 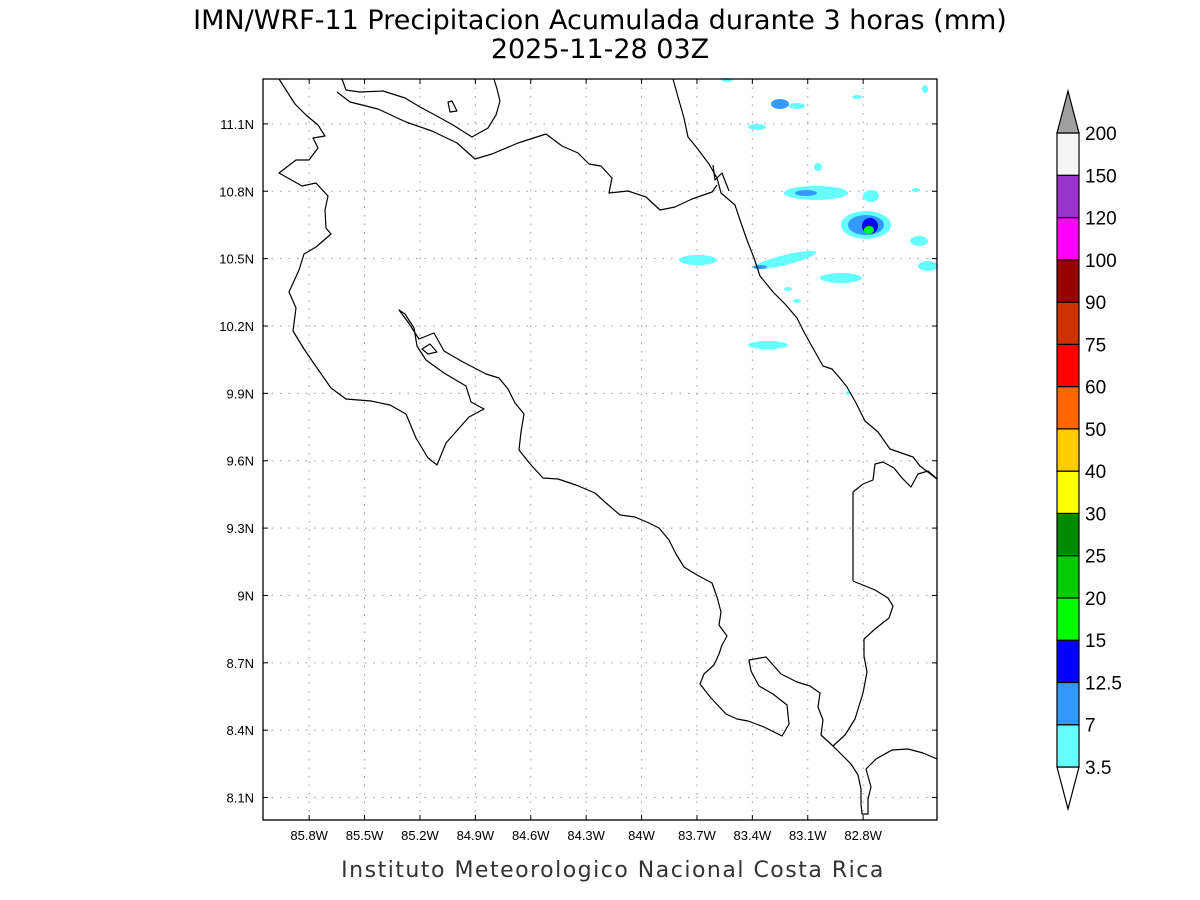 I want to click on colorbar-label: 60, so click(x=1095, y=388).